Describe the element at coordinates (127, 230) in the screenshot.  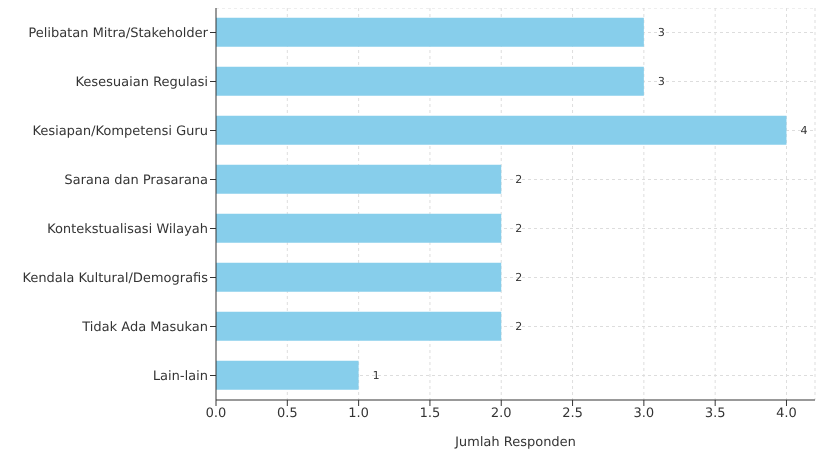
I see `y-tick-label: Kontekstualisasi Wilayah` at that location.